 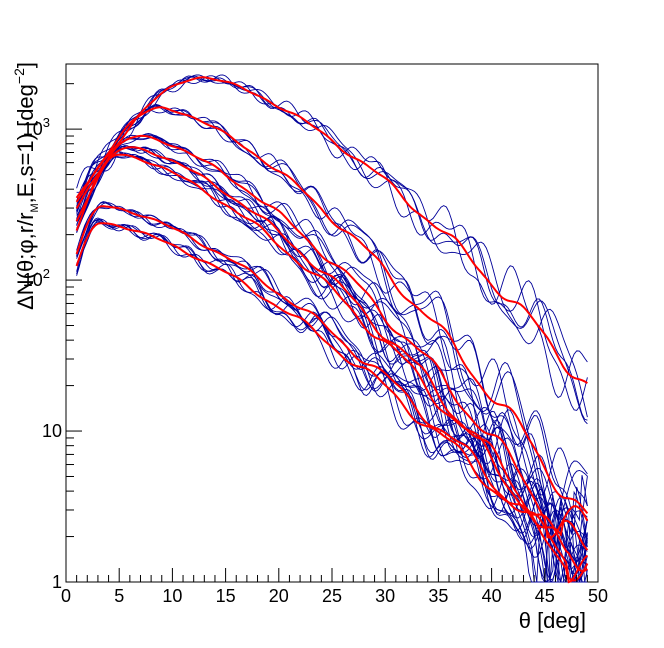 I want to click on y-axis-title: ΔN(θ;φ,r/rM,E,s=1) [deg−2], so click(x=26, y=186).